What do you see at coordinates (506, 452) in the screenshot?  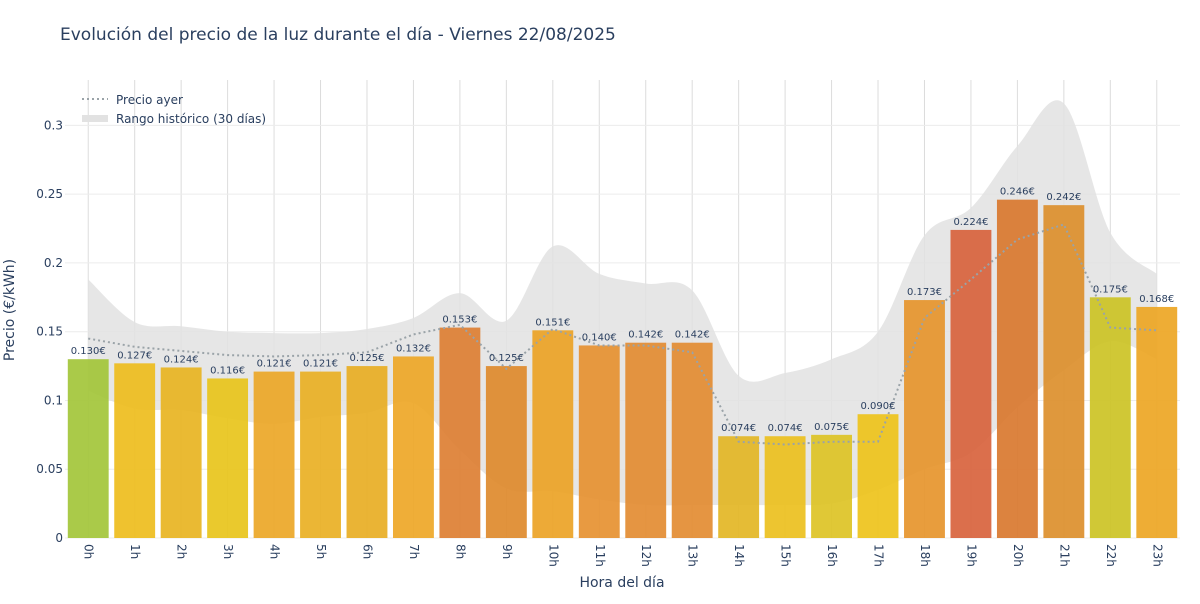 I see `bar-9h` at bounding box center [506, 452].